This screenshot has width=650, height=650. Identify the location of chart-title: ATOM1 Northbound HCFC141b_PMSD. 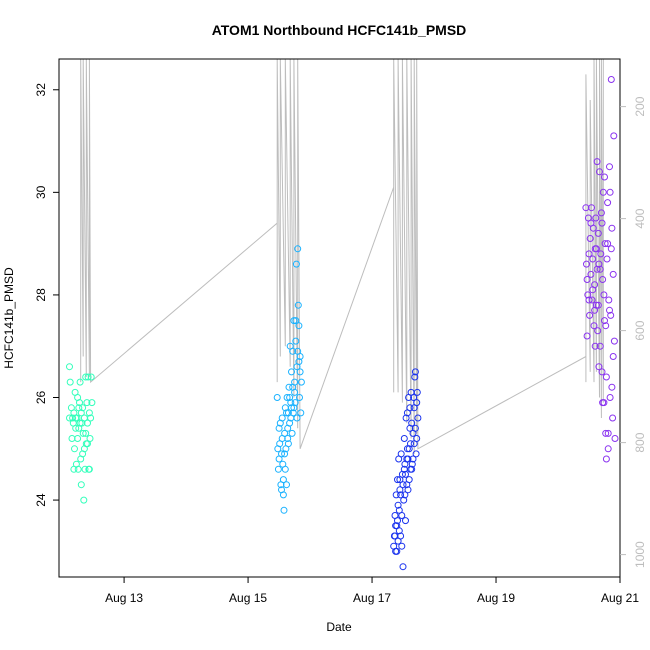
(339, 30).